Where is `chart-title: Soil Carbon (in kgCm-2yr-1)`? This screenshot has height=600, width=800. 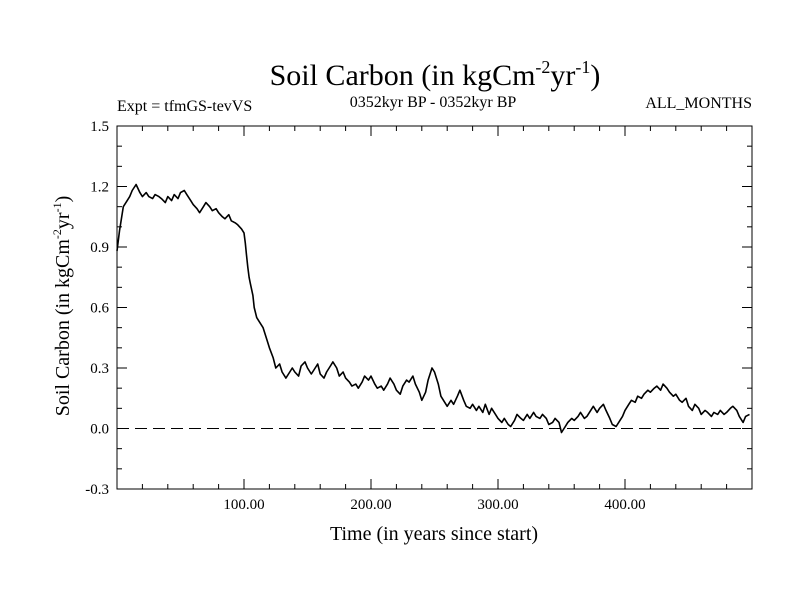 chart-title: Soil Carbon (in kgCm-2yr-1) is located at coordinates (435, 74).